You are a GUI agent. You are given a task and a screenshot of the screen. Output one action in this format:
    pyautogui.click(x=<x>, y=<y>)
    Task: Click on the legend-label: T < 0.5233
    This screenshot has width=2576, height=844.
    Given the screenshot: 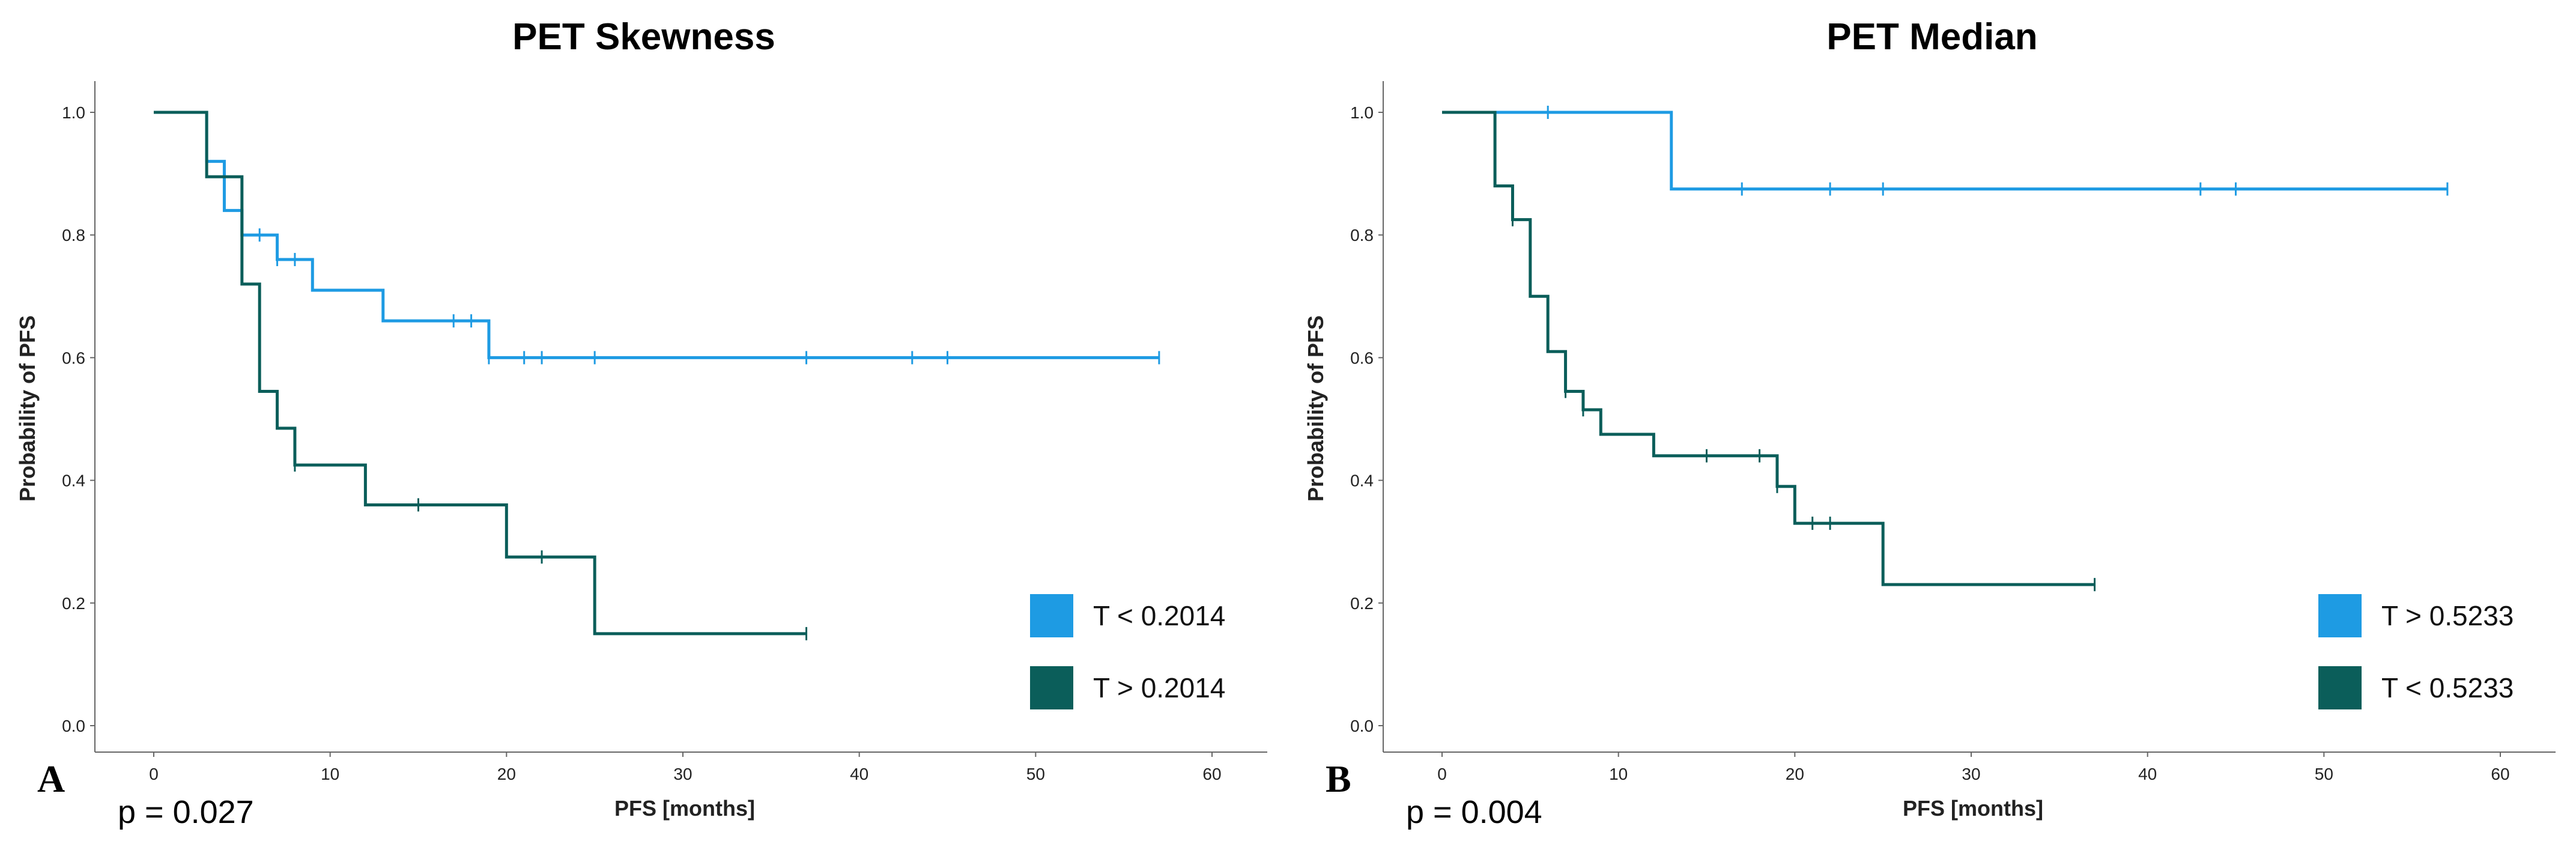 What is the action you would take?
    pyautogui.click(x=2447, y=688)
    